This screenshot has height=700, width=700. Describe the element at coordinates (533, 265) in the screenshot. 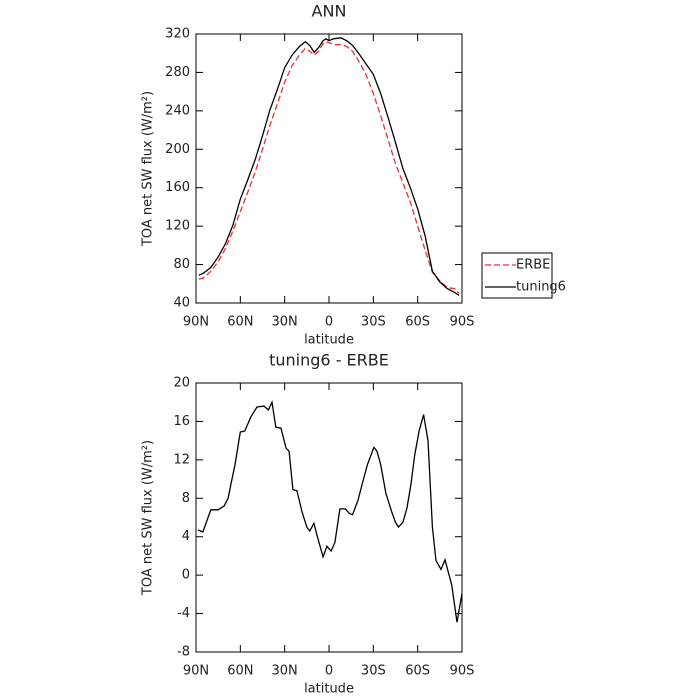

I see `legend-label: ERBE` at that location.